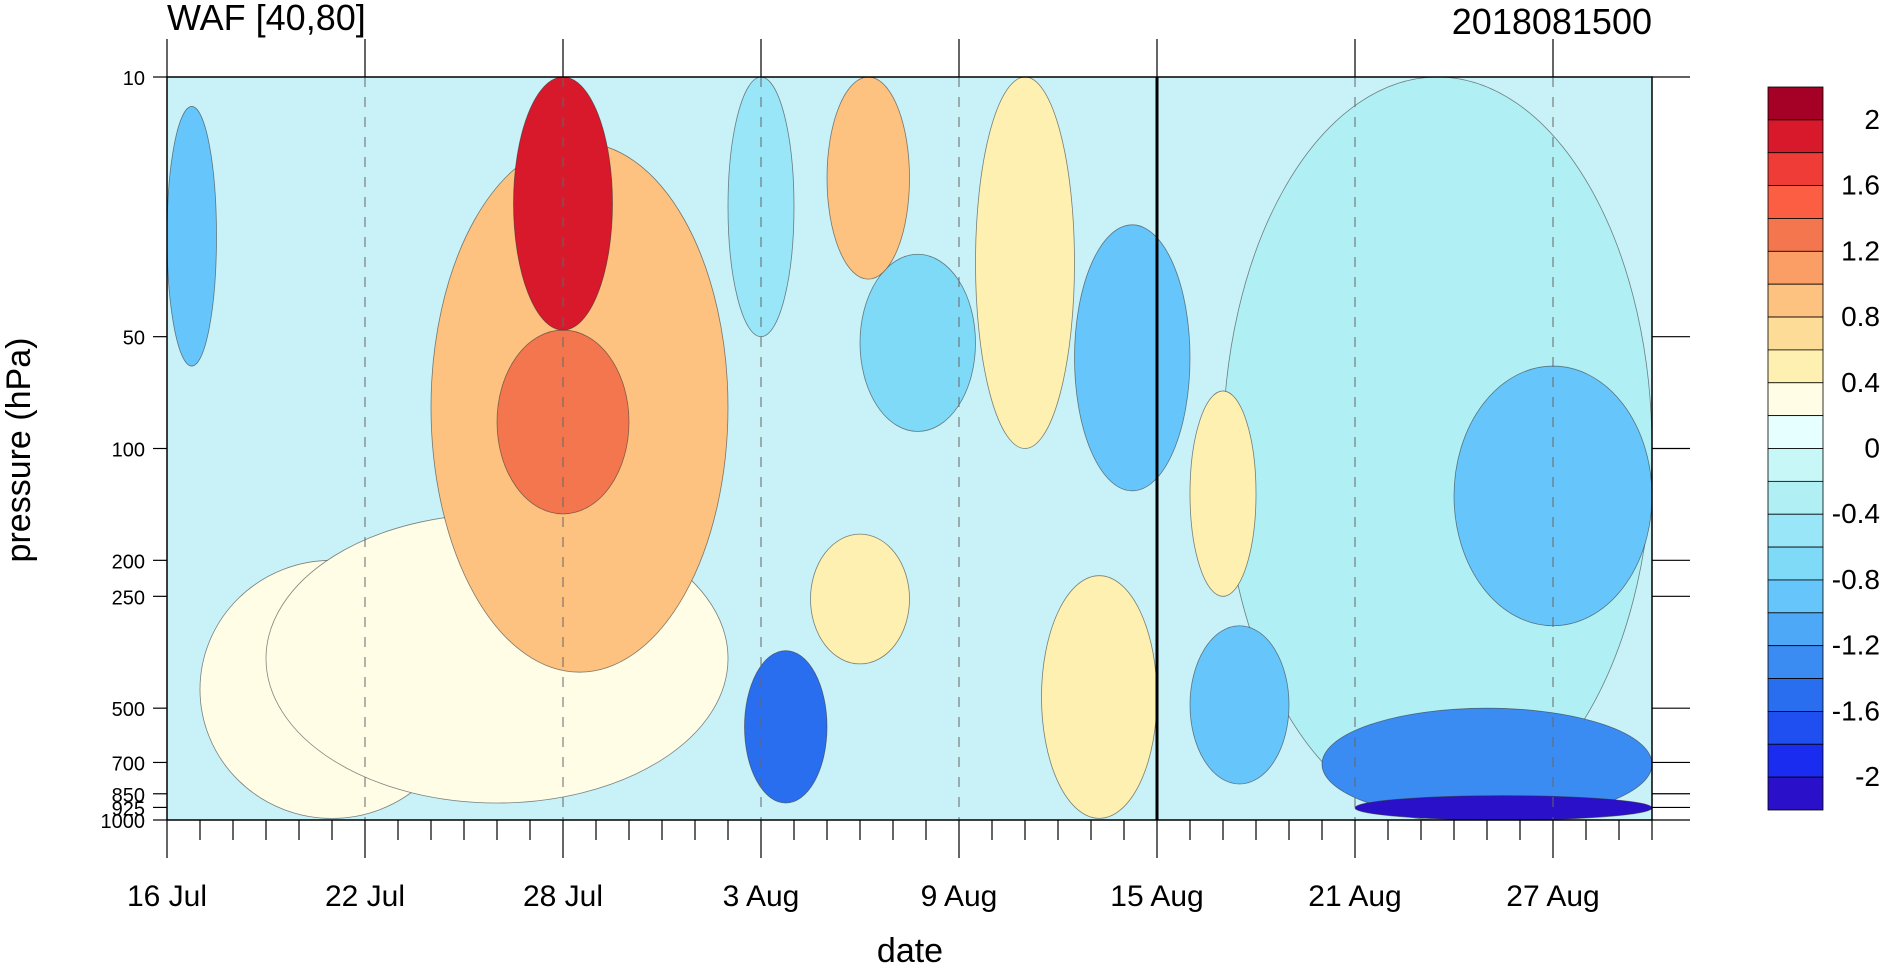 This screenshot has height=968, width=1889. Describe the element at coordinates (1552, 21) in the screenshot. I see `chart-date-label: 2018081500` at that location.